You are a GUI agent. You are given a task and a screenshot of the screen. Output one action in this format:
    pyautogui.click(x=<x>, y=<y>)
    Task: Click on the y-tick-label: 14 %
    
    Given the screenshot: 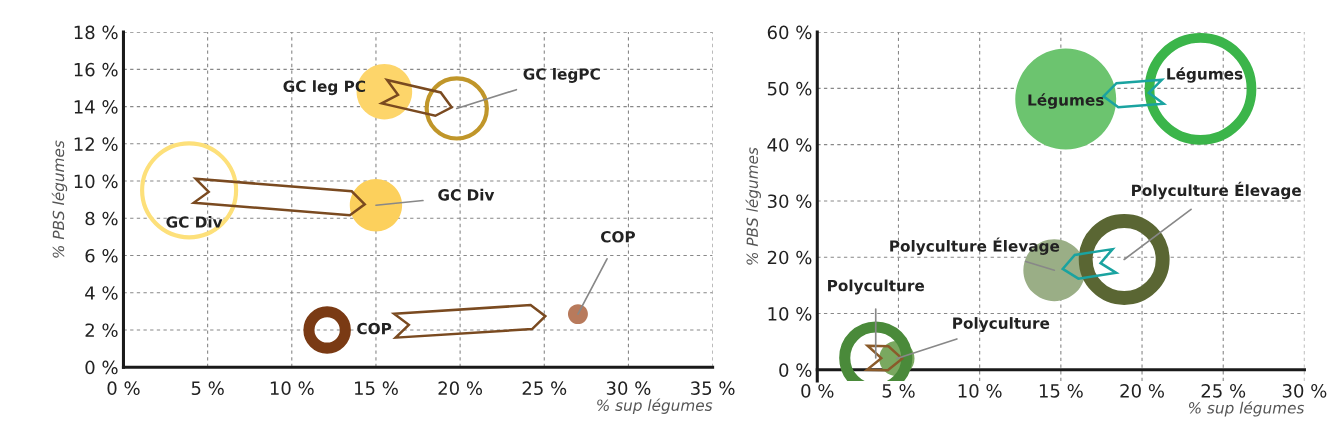 What is the action you would take?
    pyautogui.click(x=96, y=107)
    